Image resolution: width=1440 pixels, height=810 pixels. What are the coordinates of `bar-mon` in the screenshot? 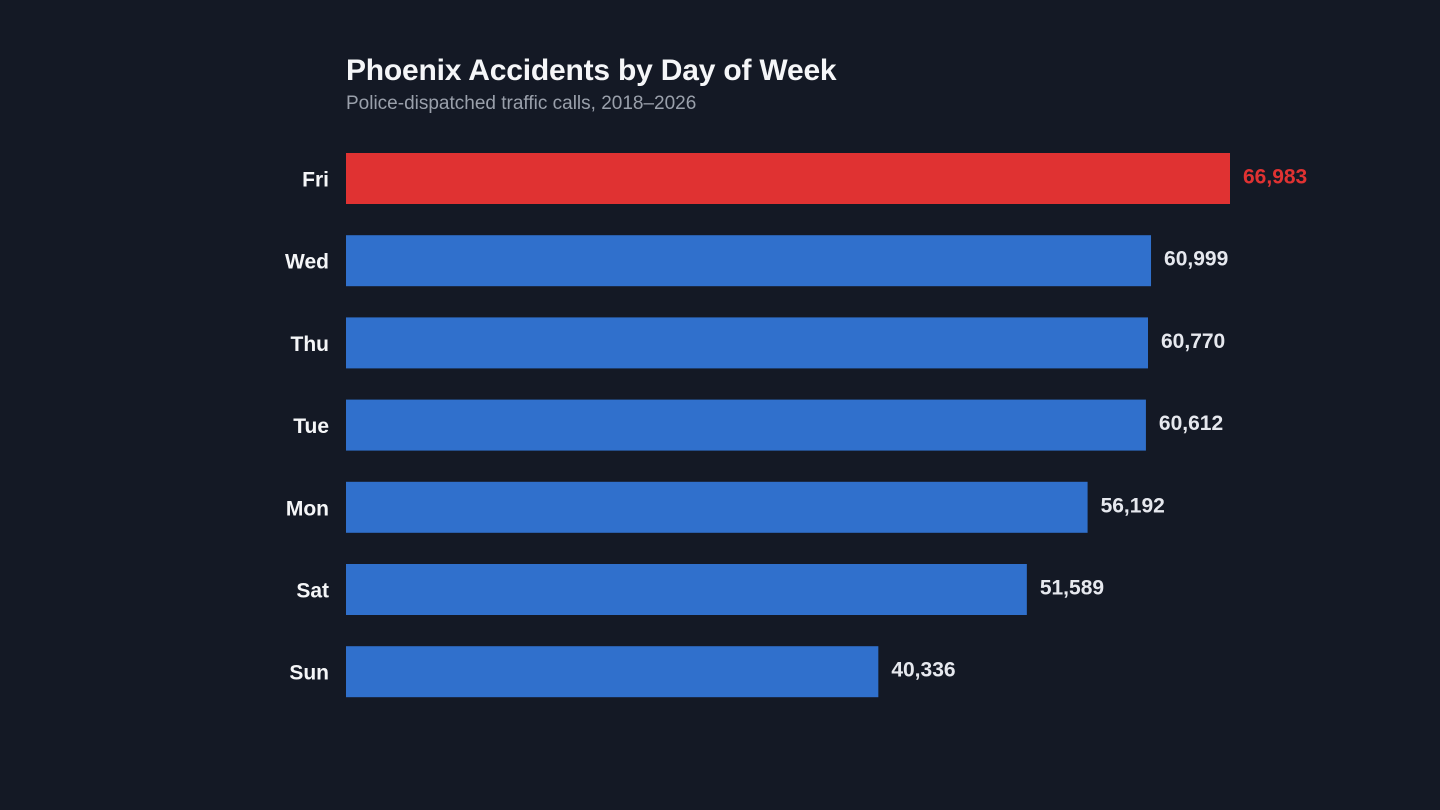 It's located at (717, 507).